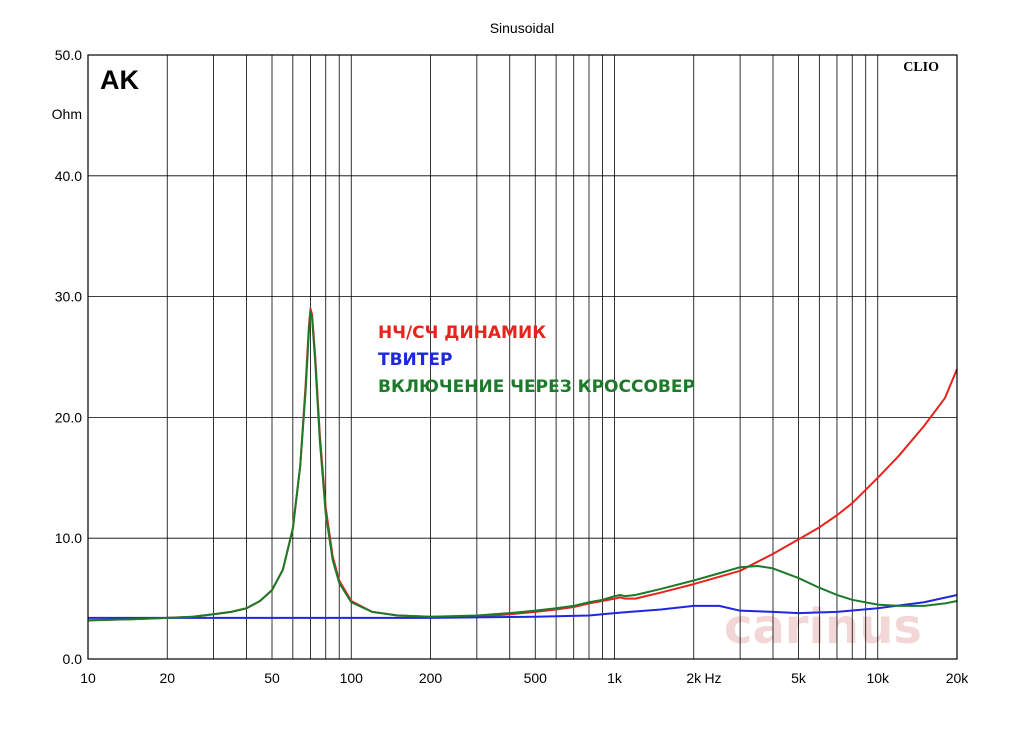  I want to click on y-tick-label: 30.0, so click(68, 297).